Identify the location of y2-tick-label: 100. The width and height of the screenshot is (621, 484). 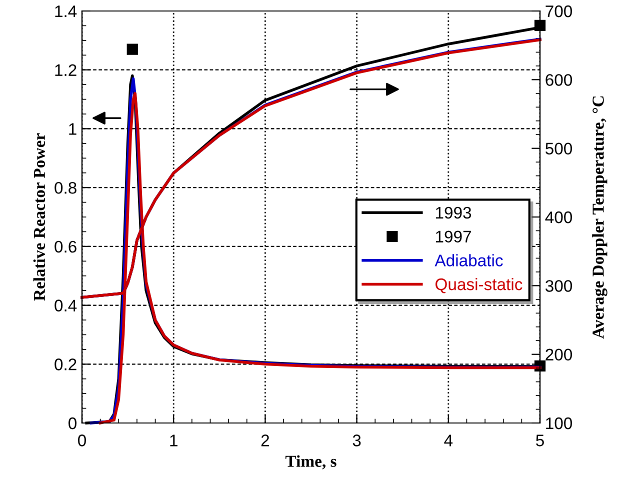
(559, 423).